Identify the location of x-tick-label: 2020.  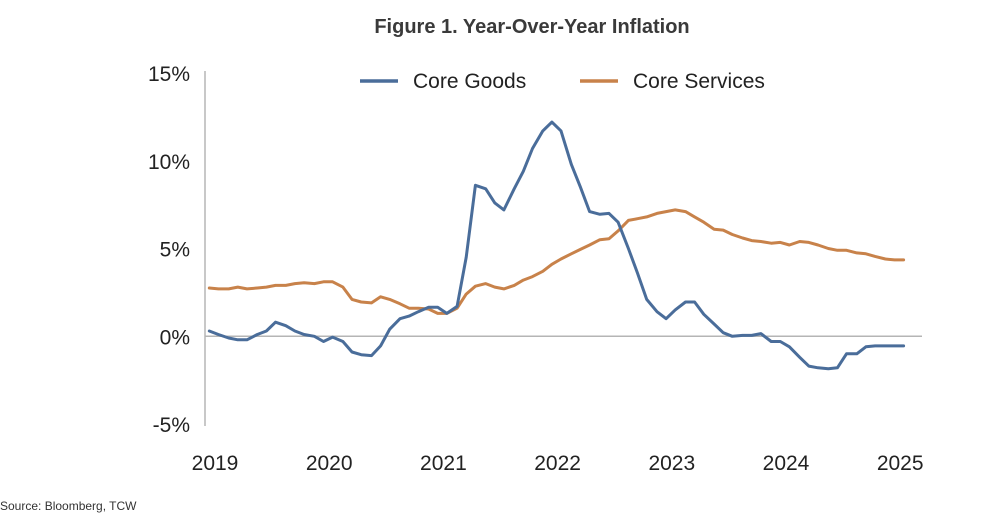
(329, 463).